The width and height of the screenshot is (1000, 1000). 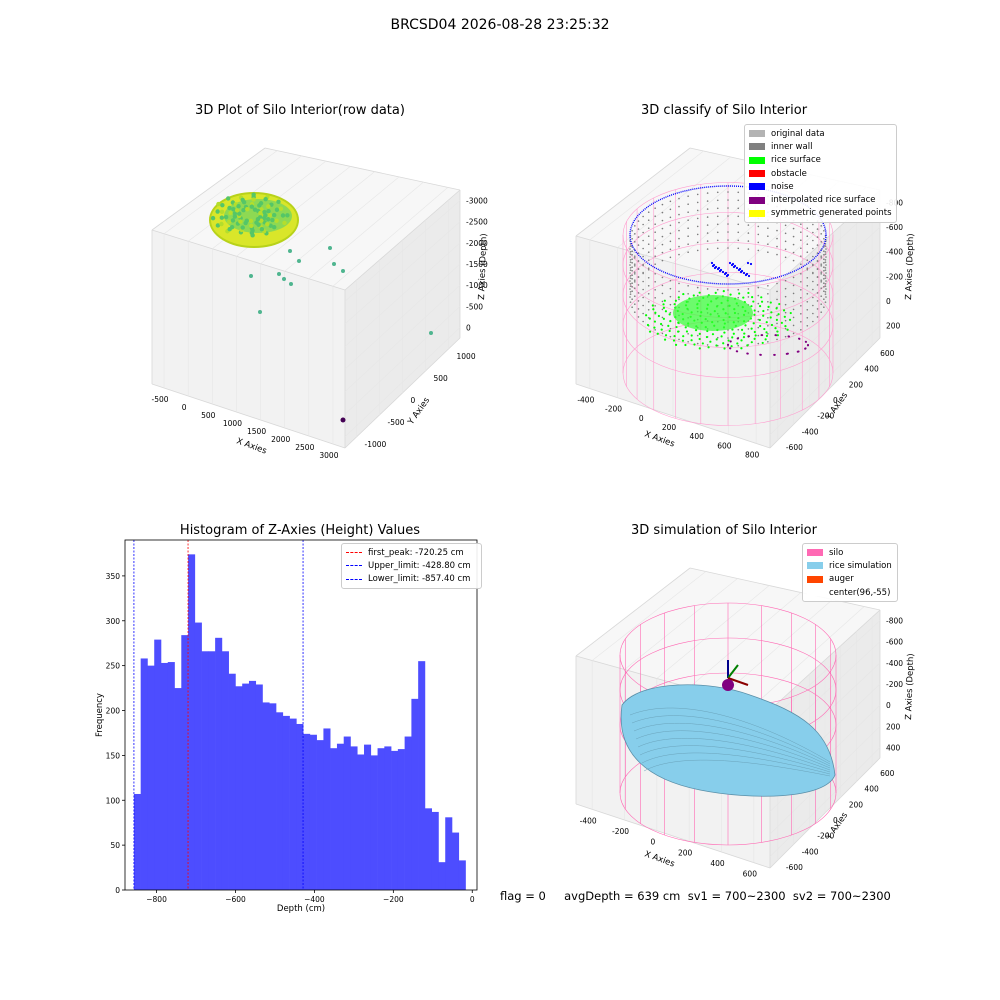 What do you see at coordinates (836, 552) in the screenshot?
I see `legend-label: silo` at bounding box center [836, 552].